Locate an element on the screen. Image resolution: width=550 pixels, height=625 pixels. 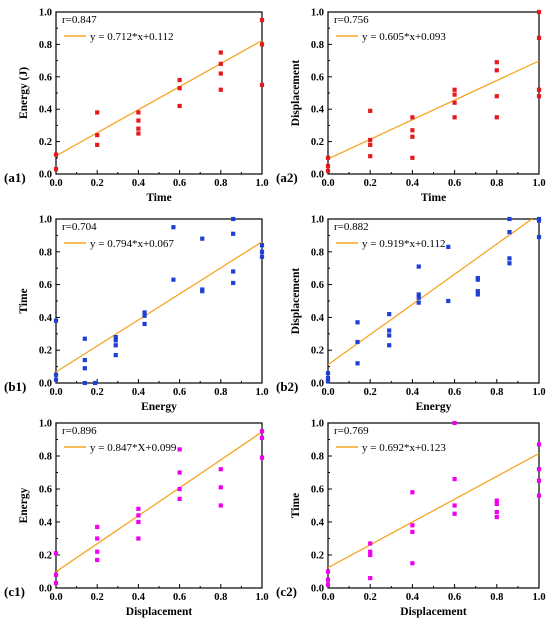
correlation-label: r=0.882 is located at coordinates (351, 227).